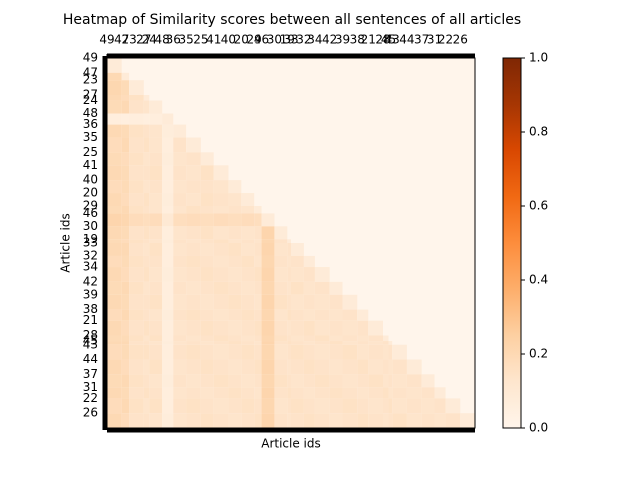 This screenshot has width=640, height=480. What do you see at coordinates (228, 40) in the screenshot?
I see `x-tick-label: 40` at bounding box center [228, 40].